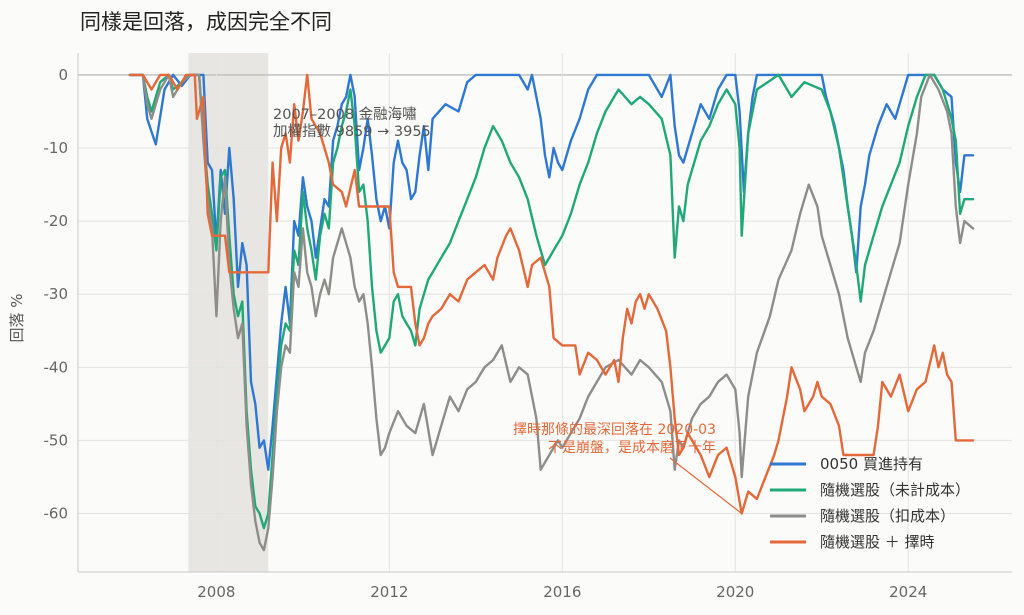  I want to click on plot-background, so click(228, 312).